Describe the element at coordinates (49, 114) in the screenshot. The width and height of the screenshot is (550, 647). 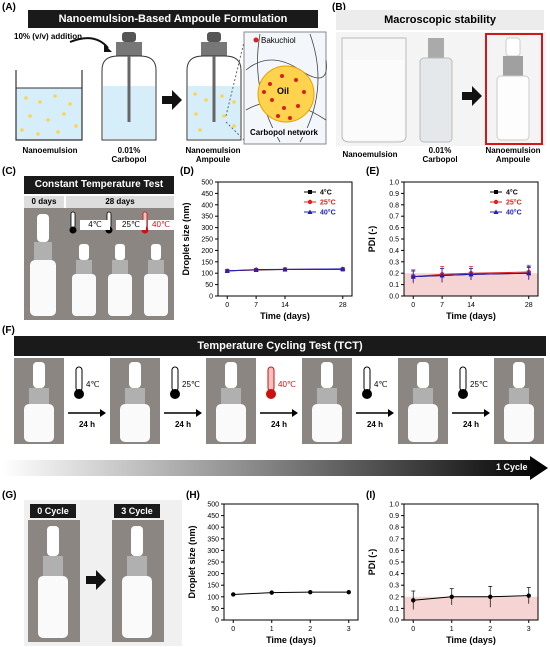
I see `beaker-liquid` at that location.